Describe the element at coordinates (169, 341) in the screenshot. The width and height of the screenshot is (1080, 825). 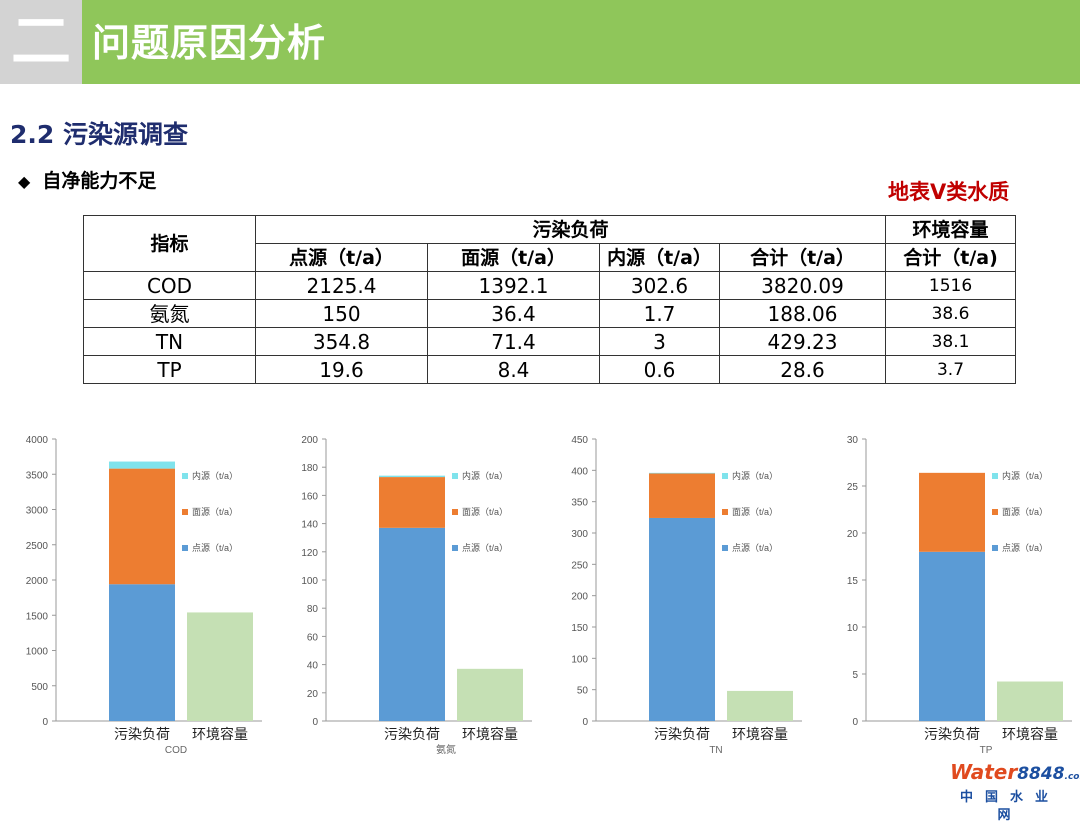
I see `cell-indicator: TN` at that location.